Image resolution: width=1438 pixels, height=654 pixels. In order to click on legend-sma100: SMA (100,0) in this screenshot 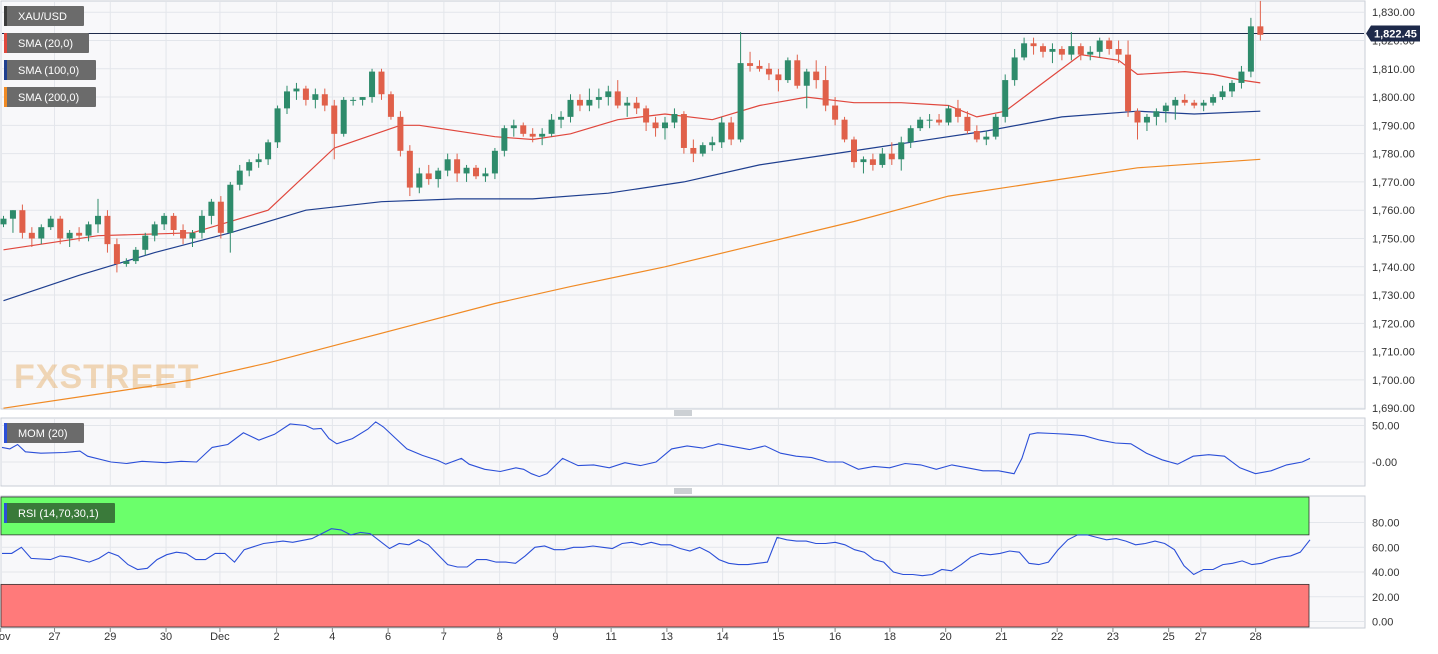, I will do `click(50, 70)`.